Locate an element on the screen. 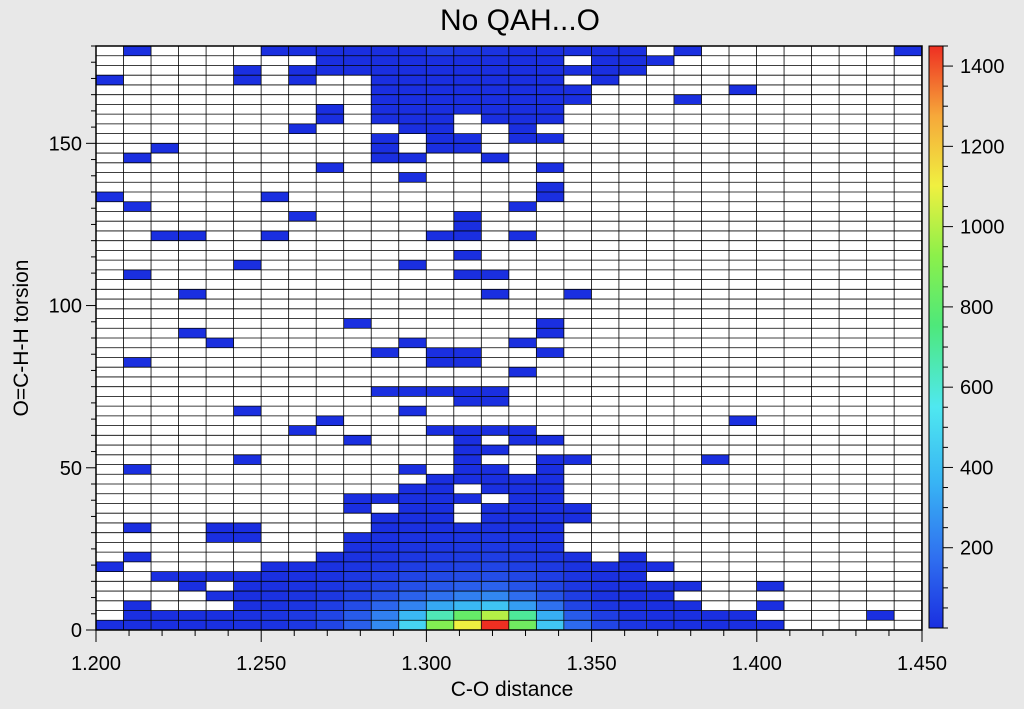  colorbar-tick-label: 1400 is located at coordinates (982, 67).